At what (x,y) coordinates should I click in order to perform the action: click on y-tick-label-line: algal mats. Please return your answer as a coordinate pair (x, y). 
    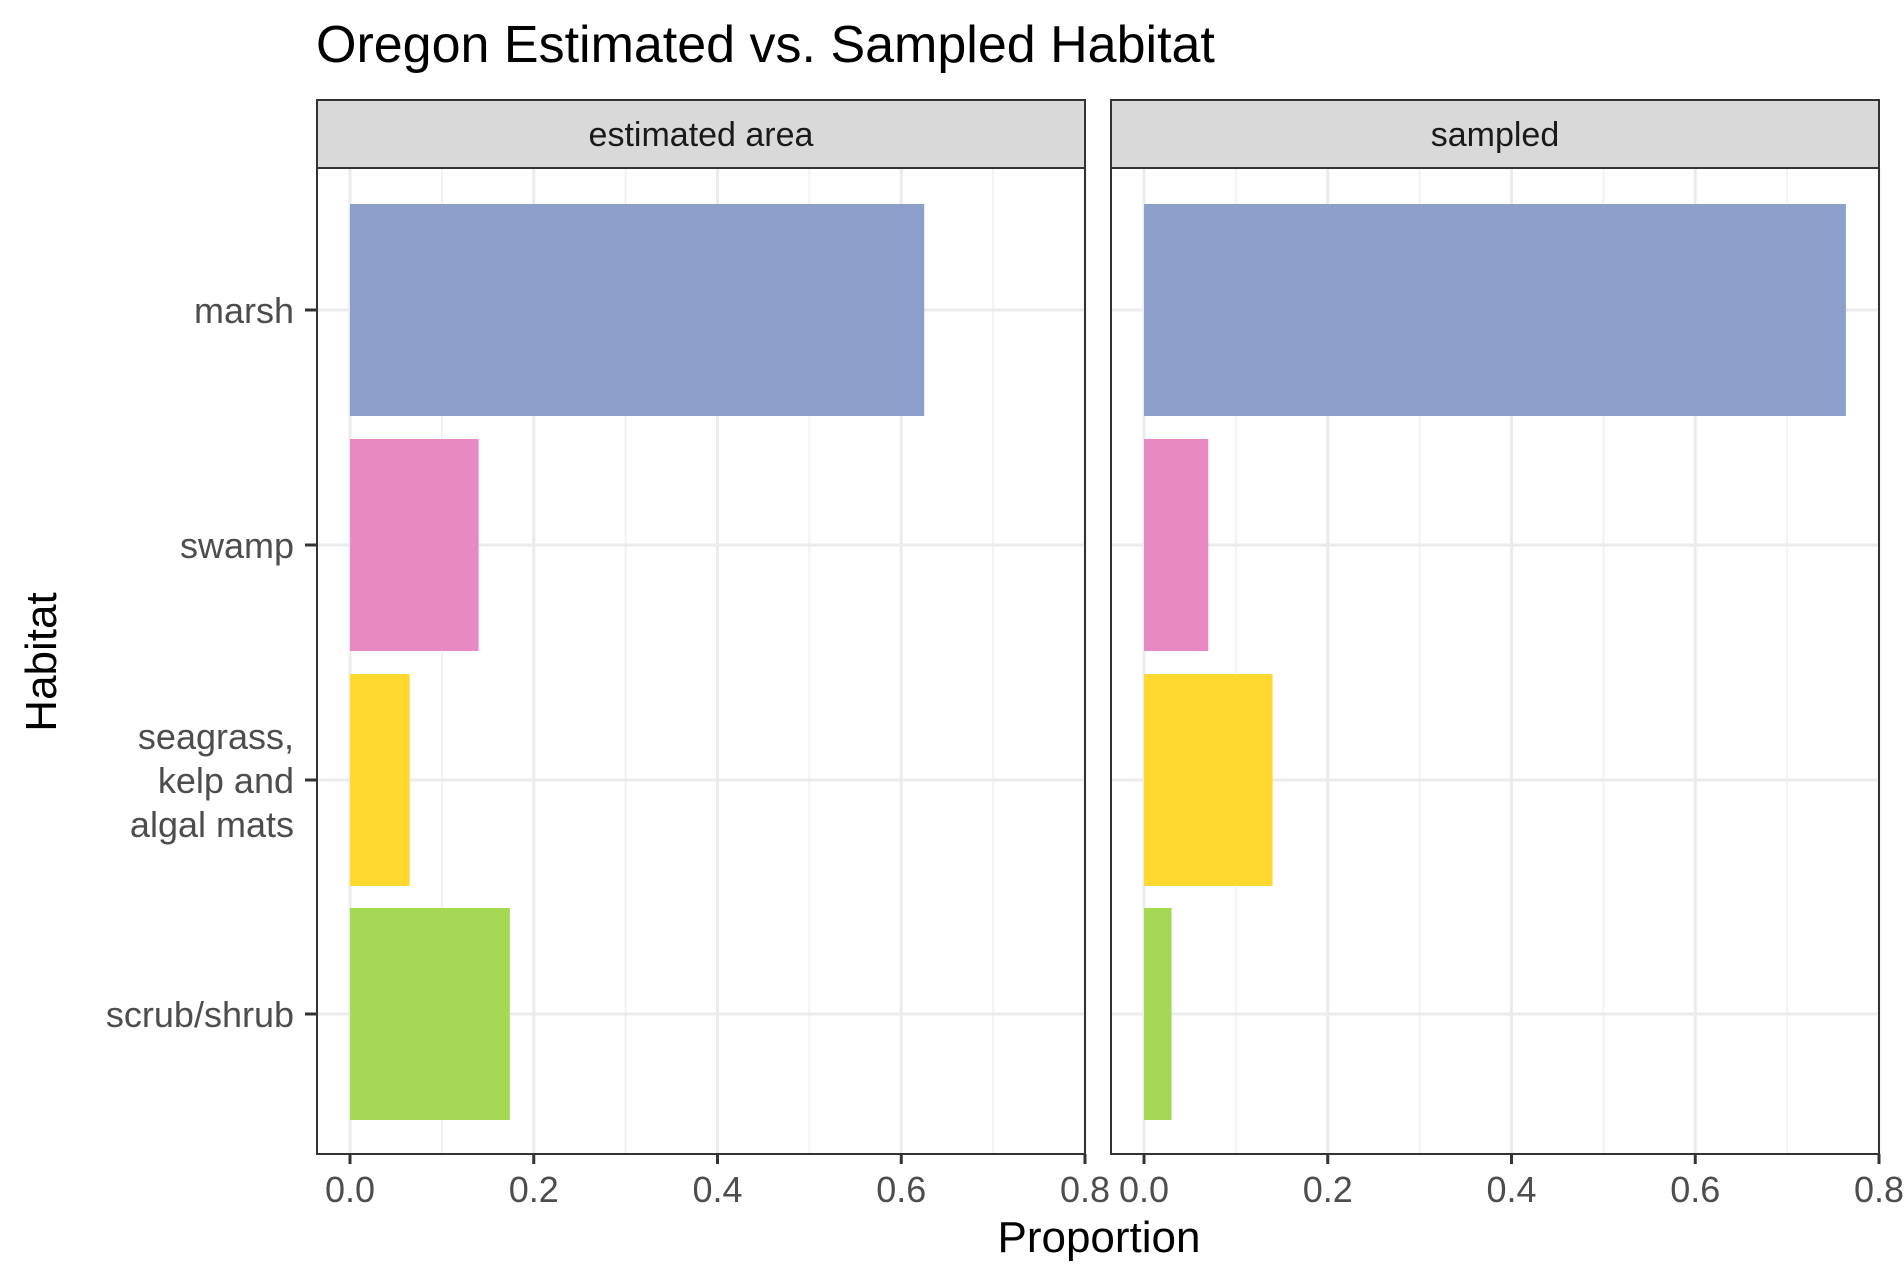
    Looking at the image, I should click on (212, 824).